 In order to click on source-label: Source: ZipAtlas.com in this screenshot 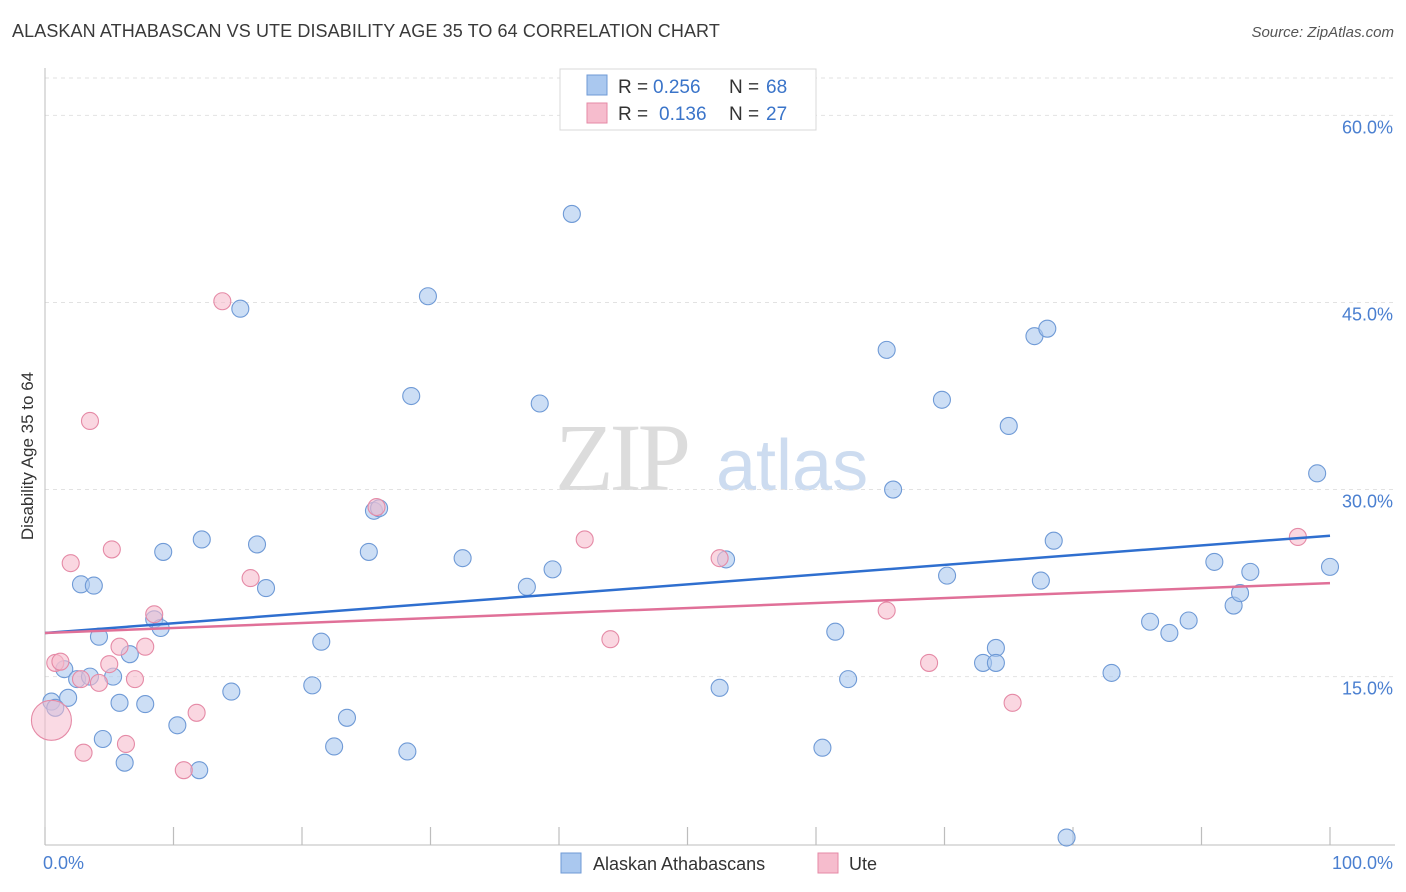, I will do `click(1322, 32)`.